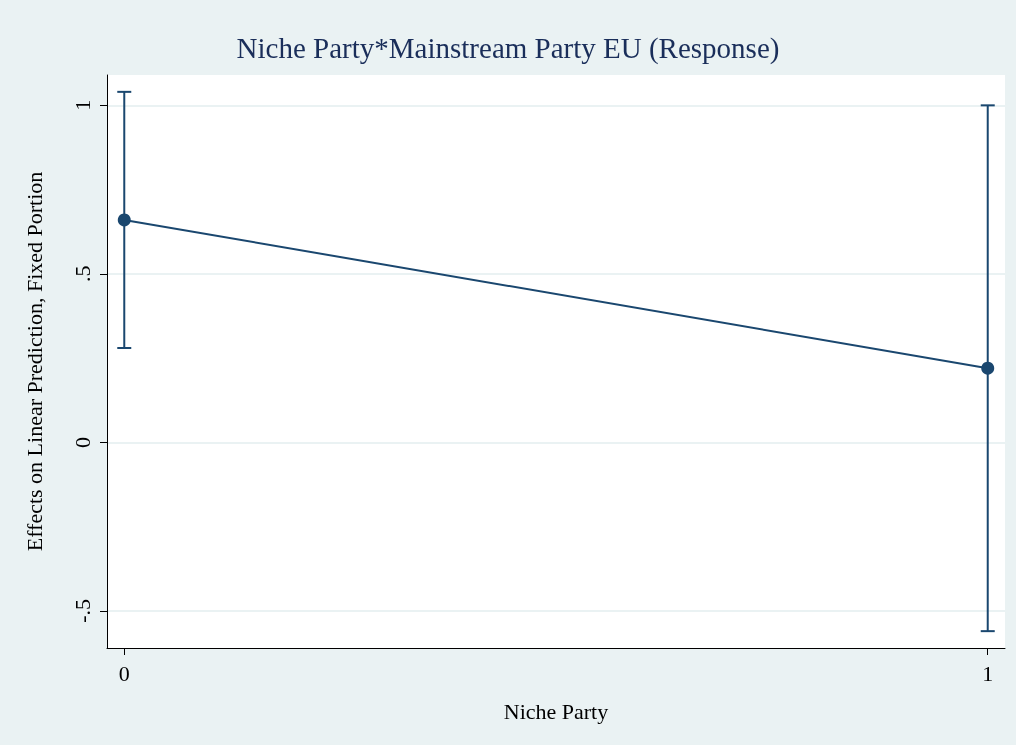 This screenshot has height=745, width=1016. What do you see at coordinates (82, 611) in the screenshot?
I see `y-tick-label: -.5` at bounding box center [82, 611].